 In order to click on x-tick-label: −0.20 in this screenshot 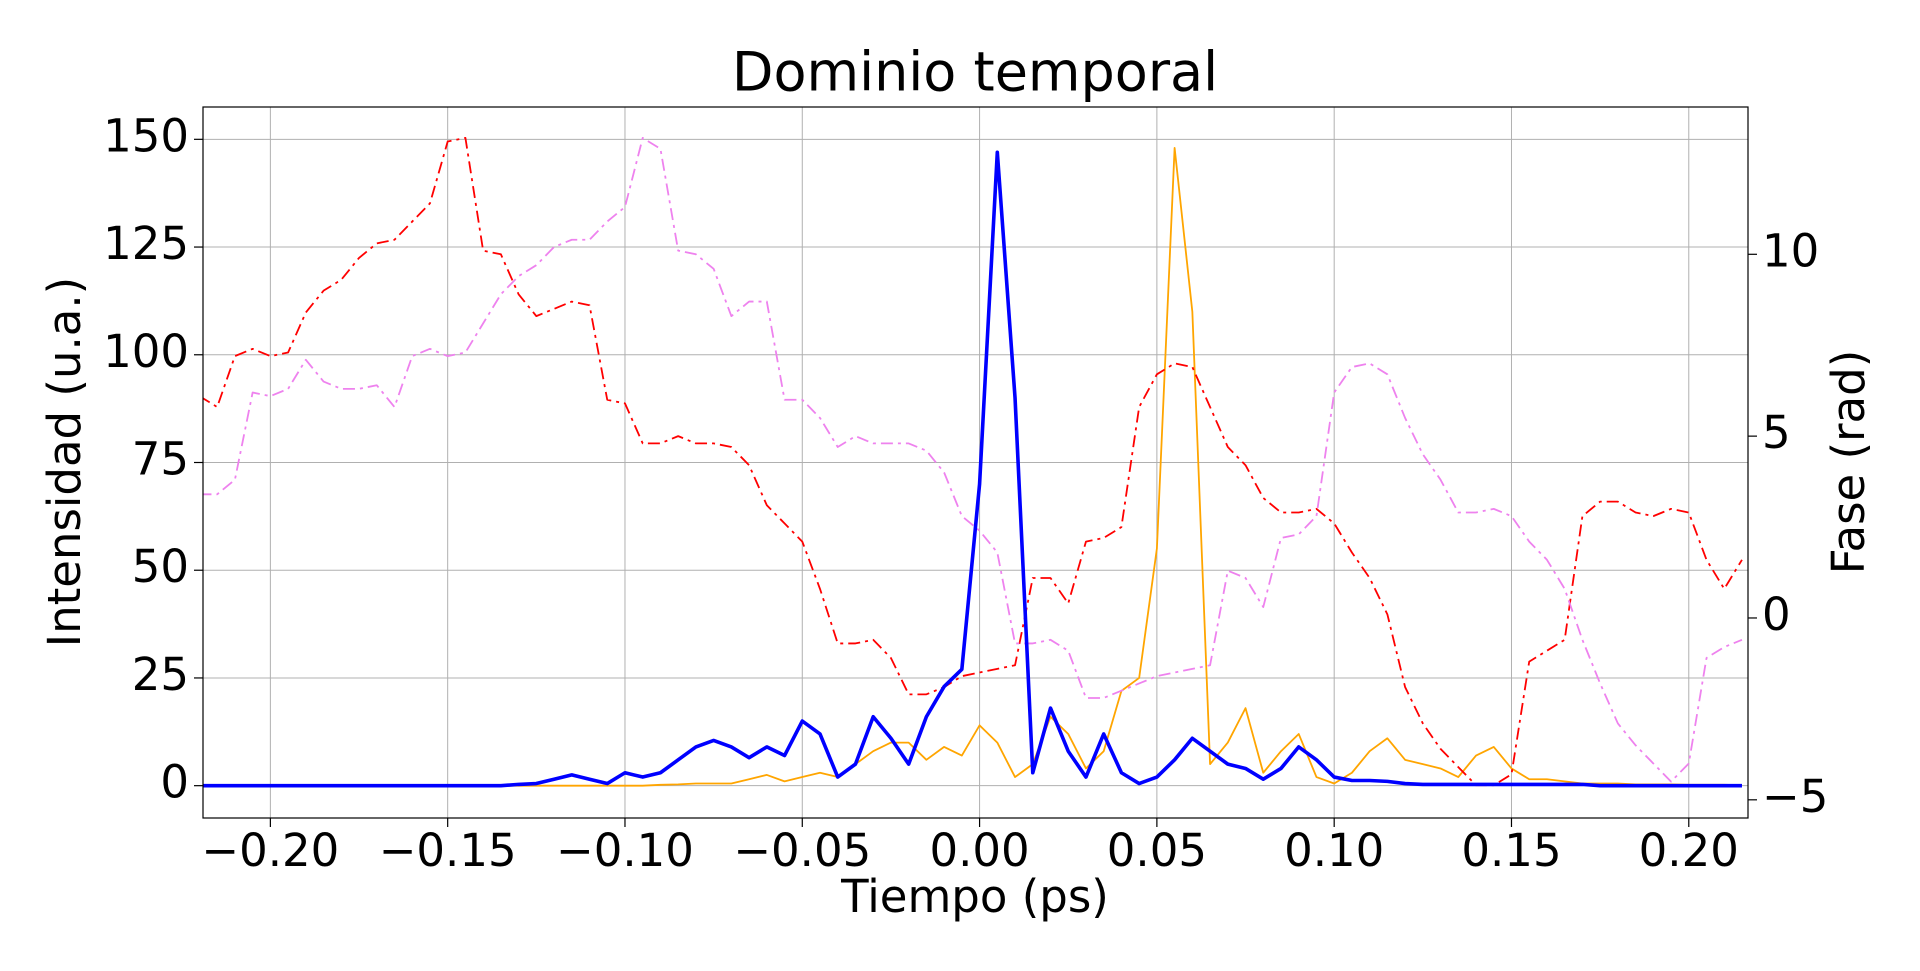, I will do `click(270, 850)`.